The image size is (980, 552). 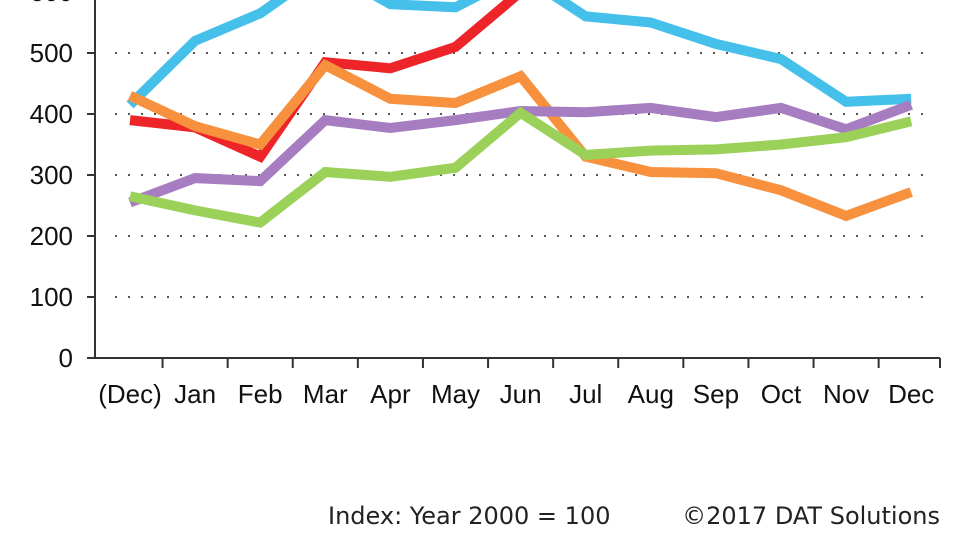 I want to click on y-ticks: 0 100 200 300 400 500 600, so click(x=62, y=186).